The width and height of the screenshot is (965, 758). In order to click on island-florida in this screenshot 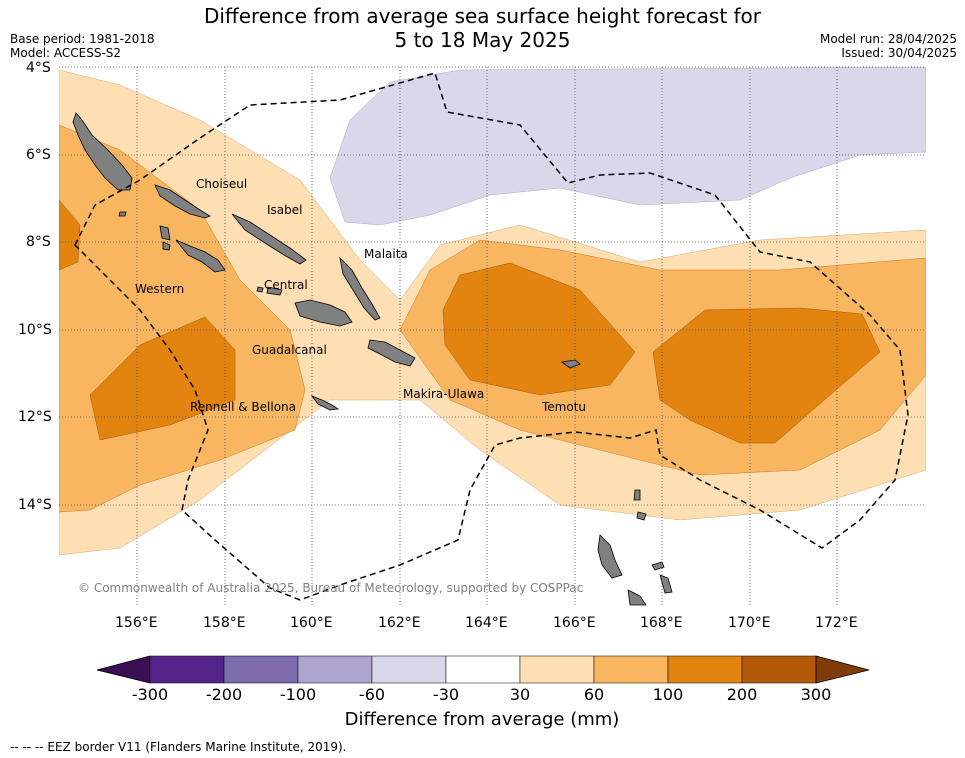, I will do `click(274, 291)`.